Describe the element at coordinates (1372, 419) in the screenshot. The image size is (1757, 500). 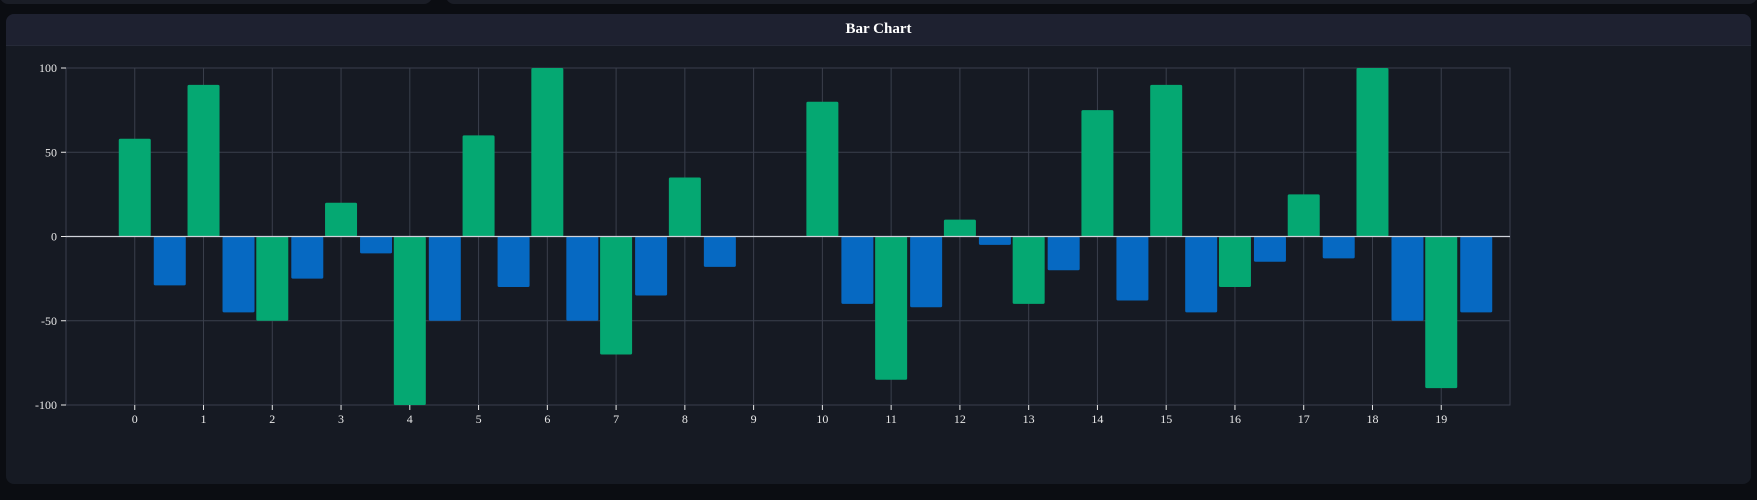
I see `x-tick-label: 18` at that location.